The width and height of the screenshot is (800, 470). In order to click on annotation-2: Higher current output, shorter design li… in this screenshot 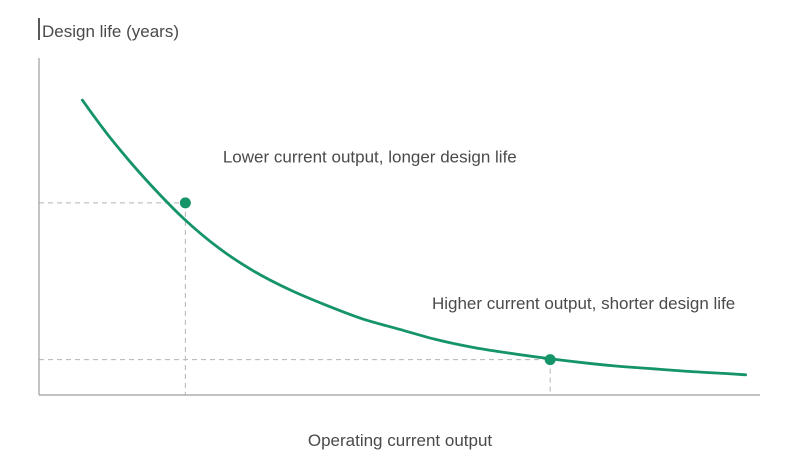, I will do `click(583, 303)`.